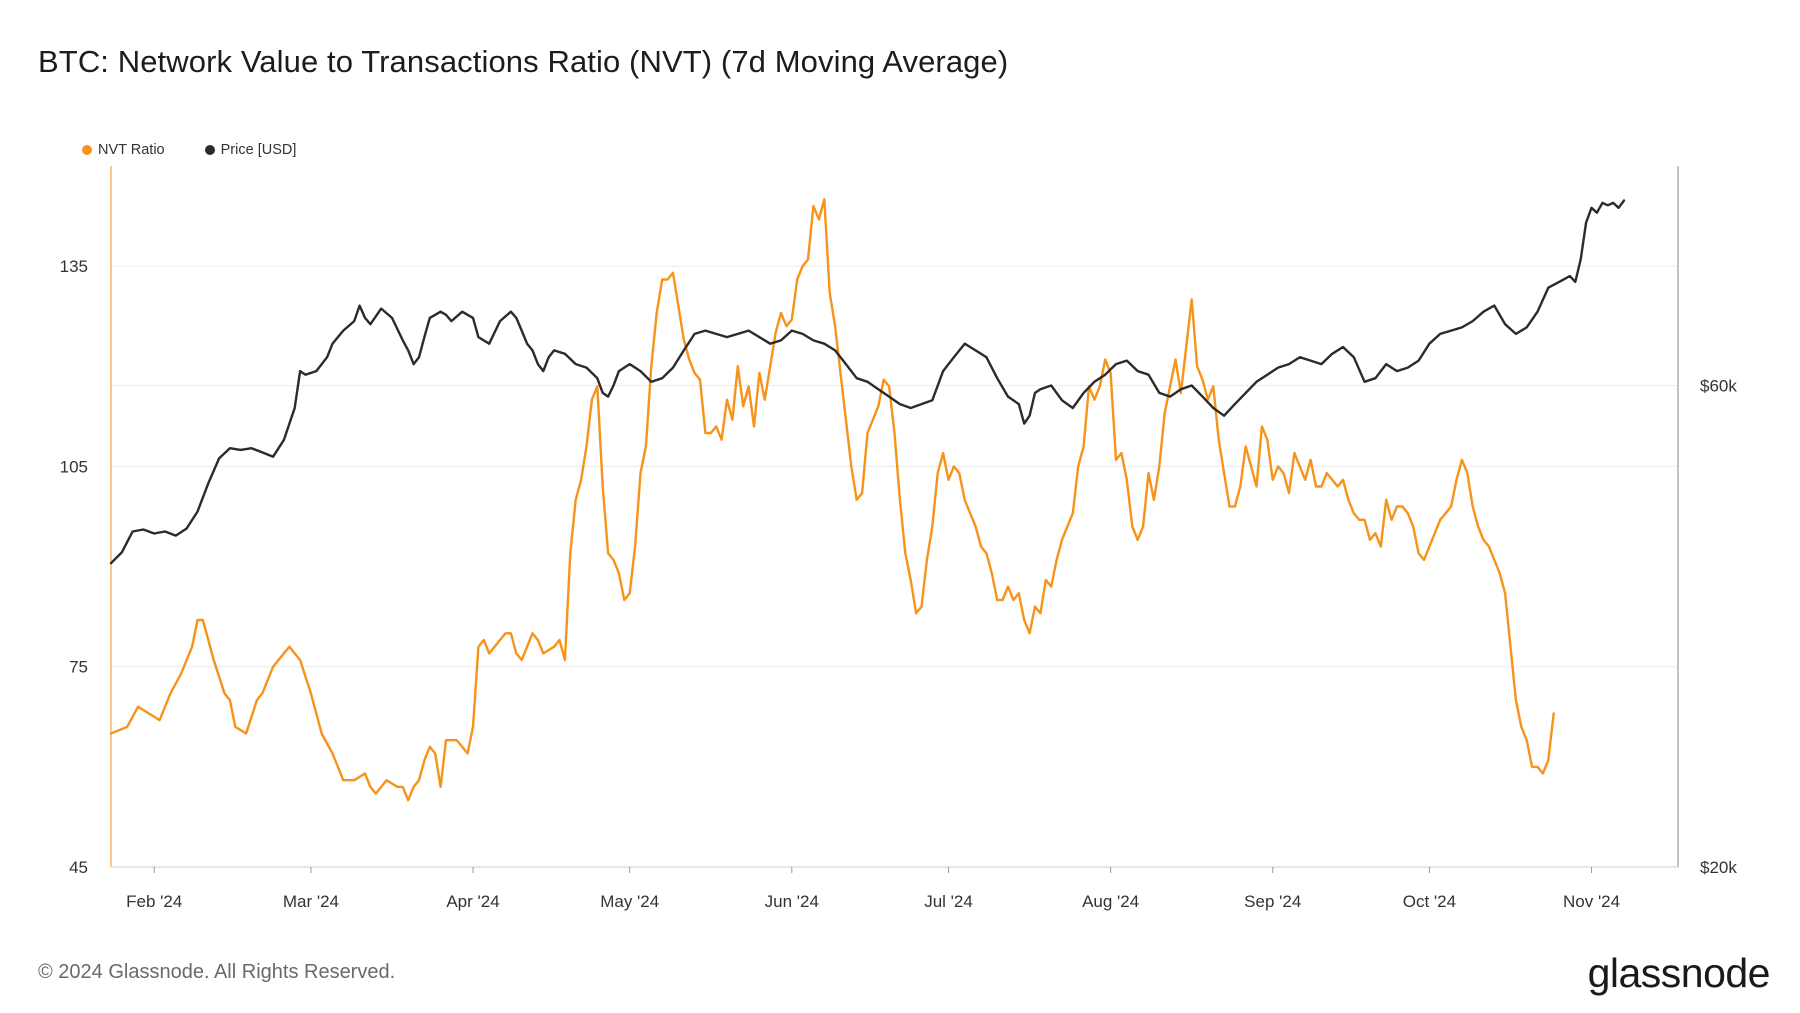  What do you see at coordinates (1718, 385) in the screenshot?
I see `y-right-tick-label: $60k` at bounding box center [1718, 385].